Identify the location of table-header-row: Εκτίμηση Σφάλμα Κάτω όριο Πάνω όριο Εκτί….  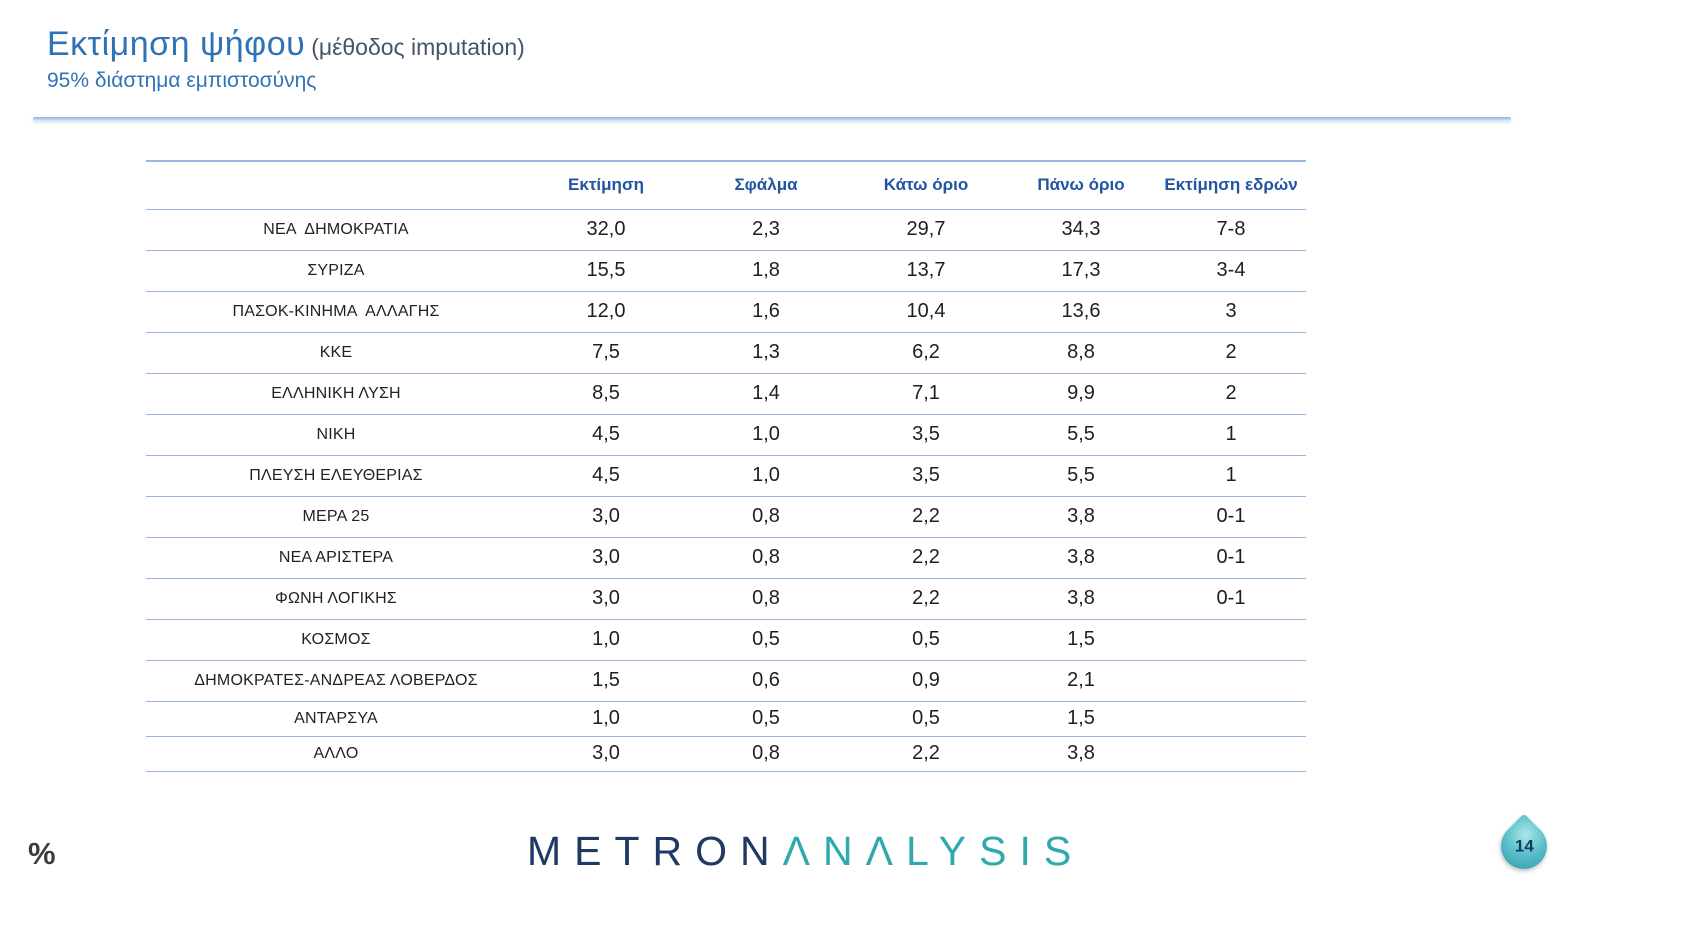
(726, 185).